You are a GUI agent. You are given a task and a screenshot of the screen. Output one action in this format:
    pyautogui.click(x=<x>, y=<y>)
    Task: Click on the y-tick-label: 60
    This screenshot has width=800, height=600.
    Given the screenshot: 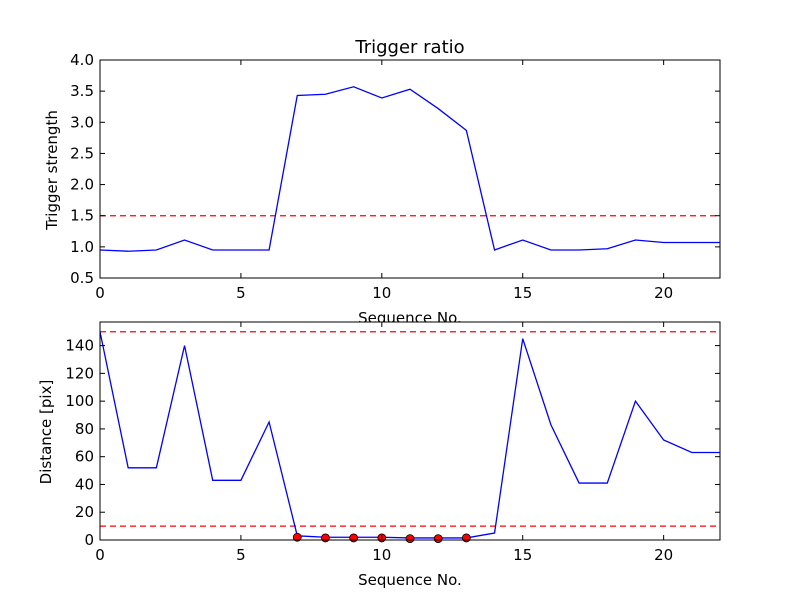 What is the action you would take?
    pyautogui.click(x=84, y=457)
    